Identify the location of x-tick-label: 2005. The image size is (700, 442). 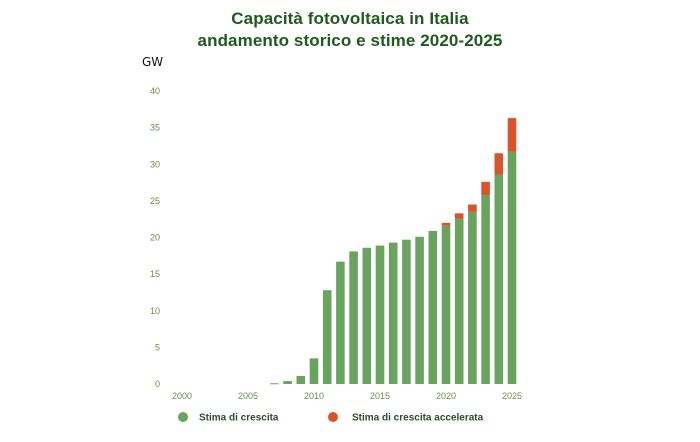
(248, 396).